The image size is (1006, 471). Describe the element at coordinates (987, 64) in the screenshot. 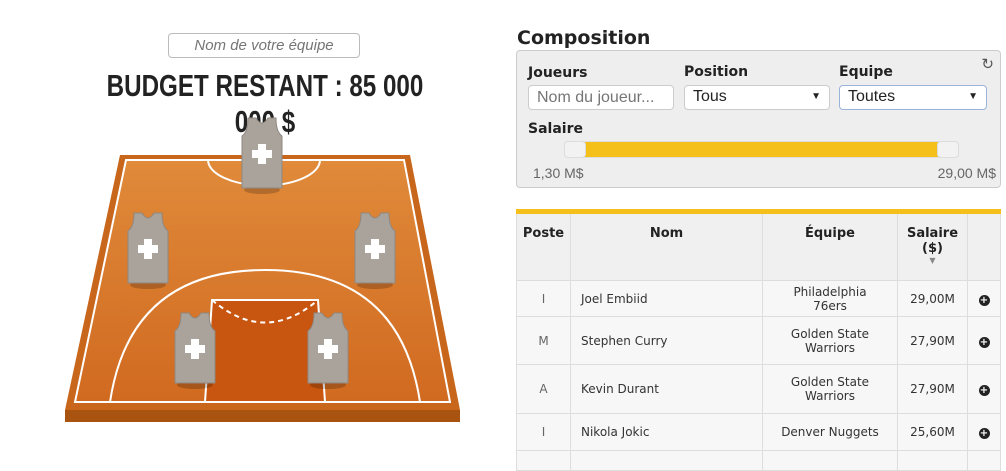

I see `refresh-icon: ↻` at that location.